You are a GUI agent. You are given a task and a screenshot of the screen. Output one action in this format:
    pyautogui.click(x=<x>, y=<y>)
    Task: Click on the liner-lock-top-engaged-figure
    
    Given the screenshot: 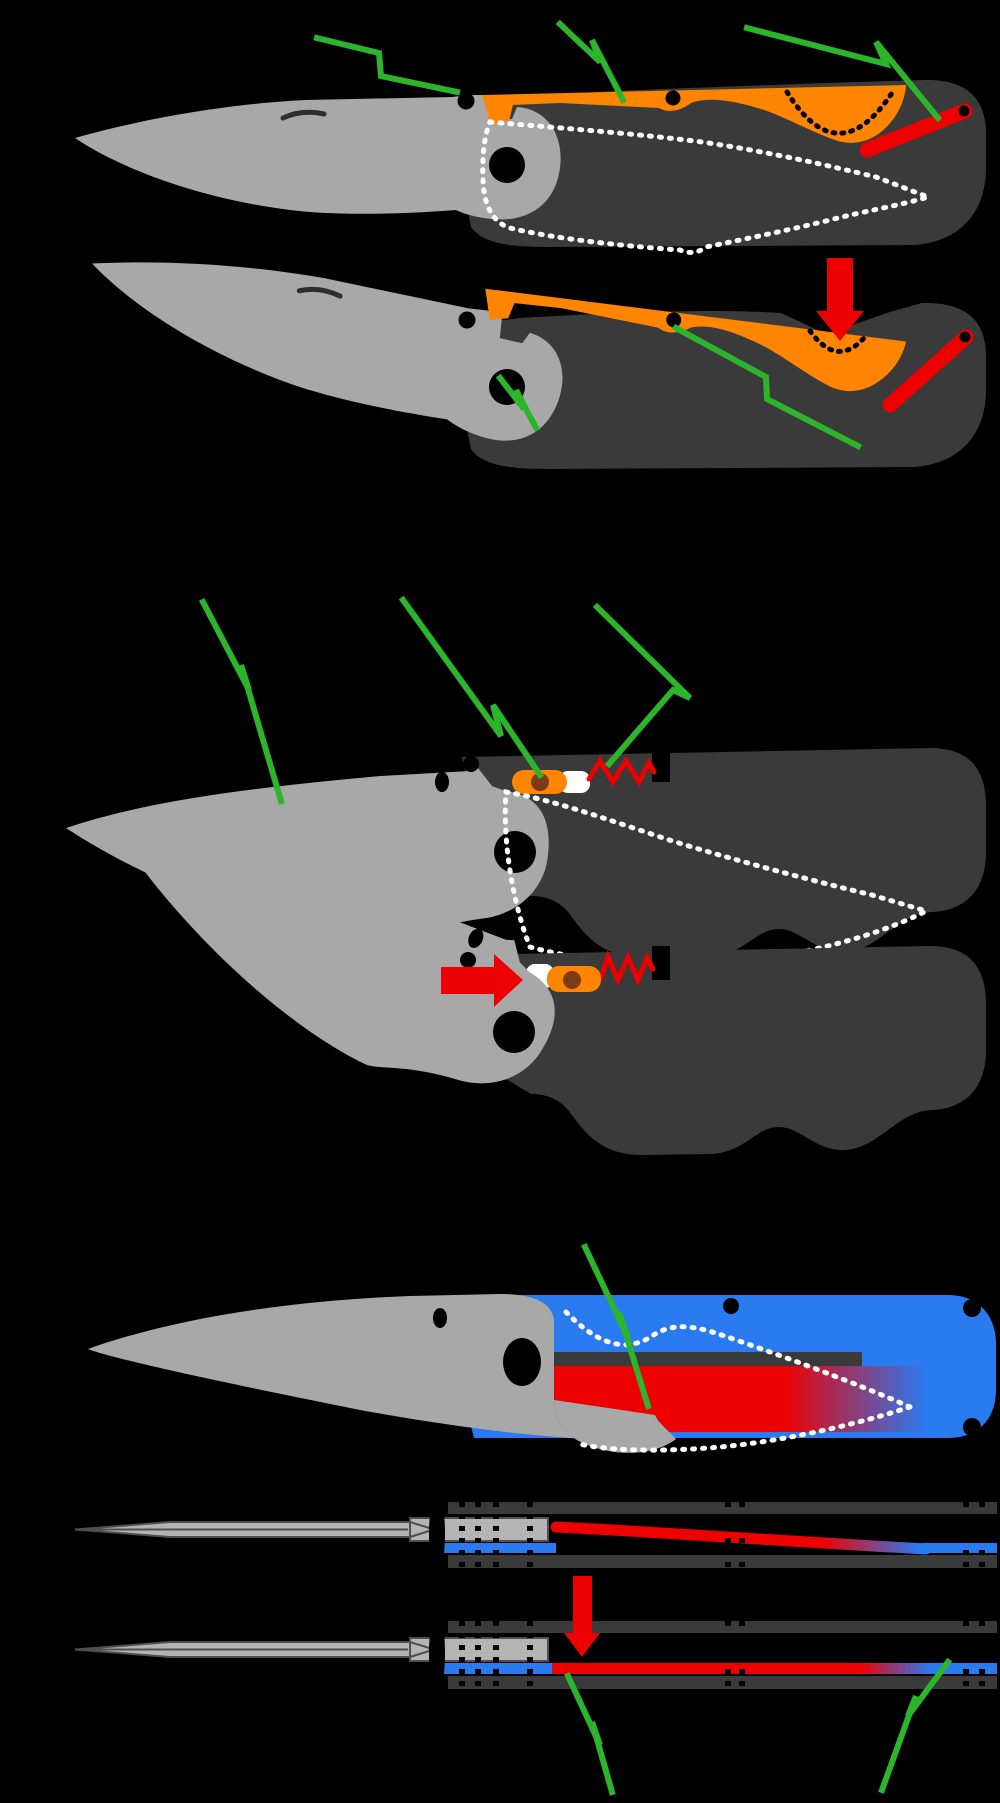 What is the action you would take?
    pyautogui.click(x=535, y=1534)
    